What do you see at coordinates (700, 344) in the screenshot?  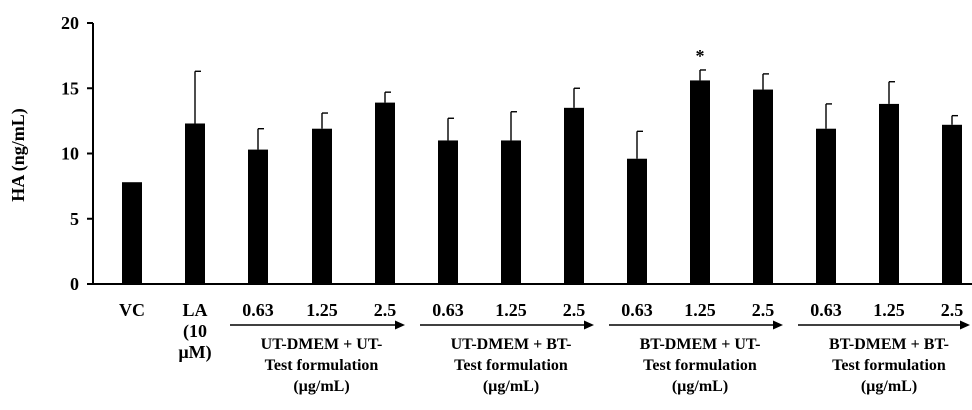 I see `group-label: BT-DMEM + UT-` at bounding box center [700, 344].